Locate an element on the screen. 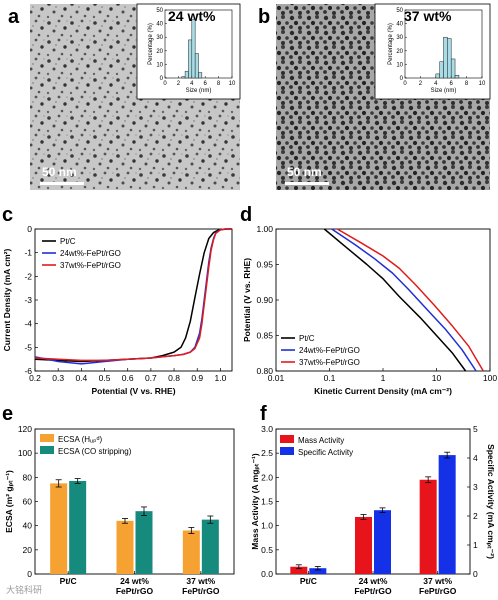 This screenshot has height=600, width=498. y-tick-label: 100 is located at coordinates (25, 453).